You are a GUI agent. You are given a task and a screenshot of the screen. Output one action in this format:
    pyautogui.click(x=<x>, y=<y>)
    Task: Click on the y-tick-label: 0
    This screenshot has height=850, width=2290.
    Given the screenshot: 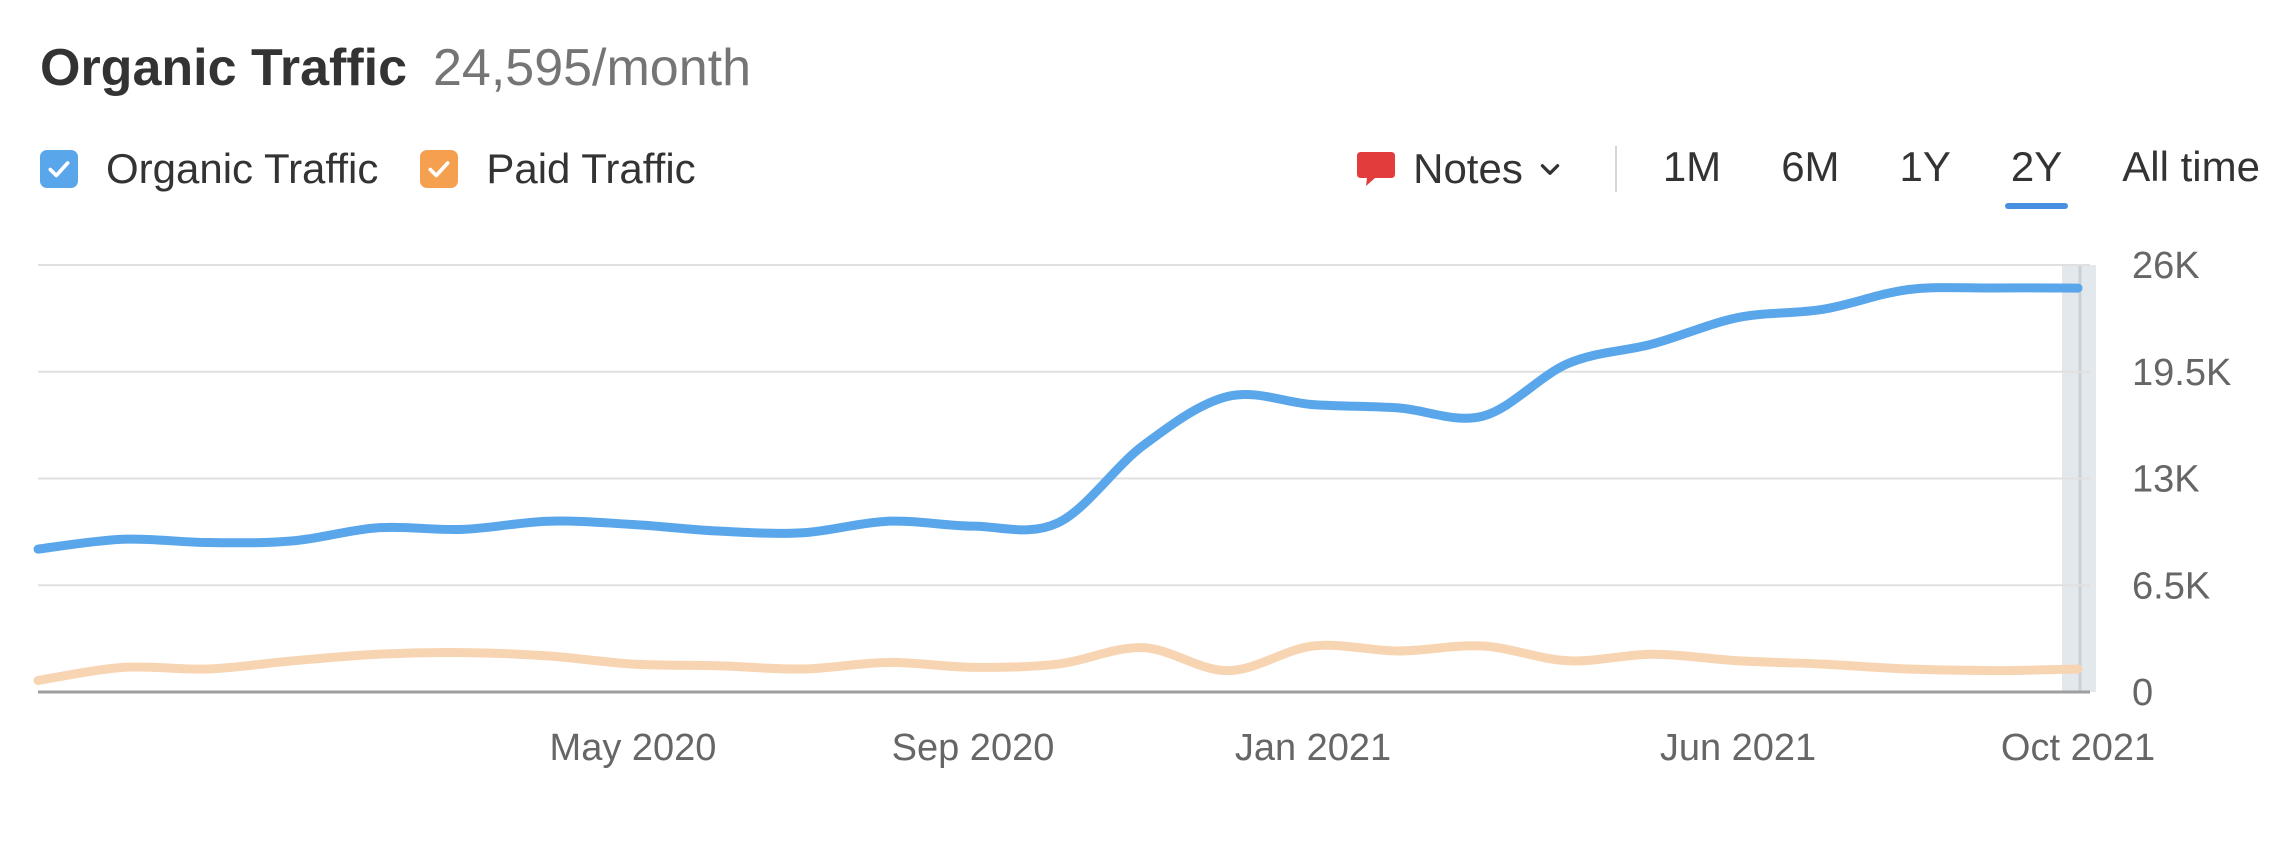 What is the action you would take?
    pyautogui.click(x=2142, y=693)
    